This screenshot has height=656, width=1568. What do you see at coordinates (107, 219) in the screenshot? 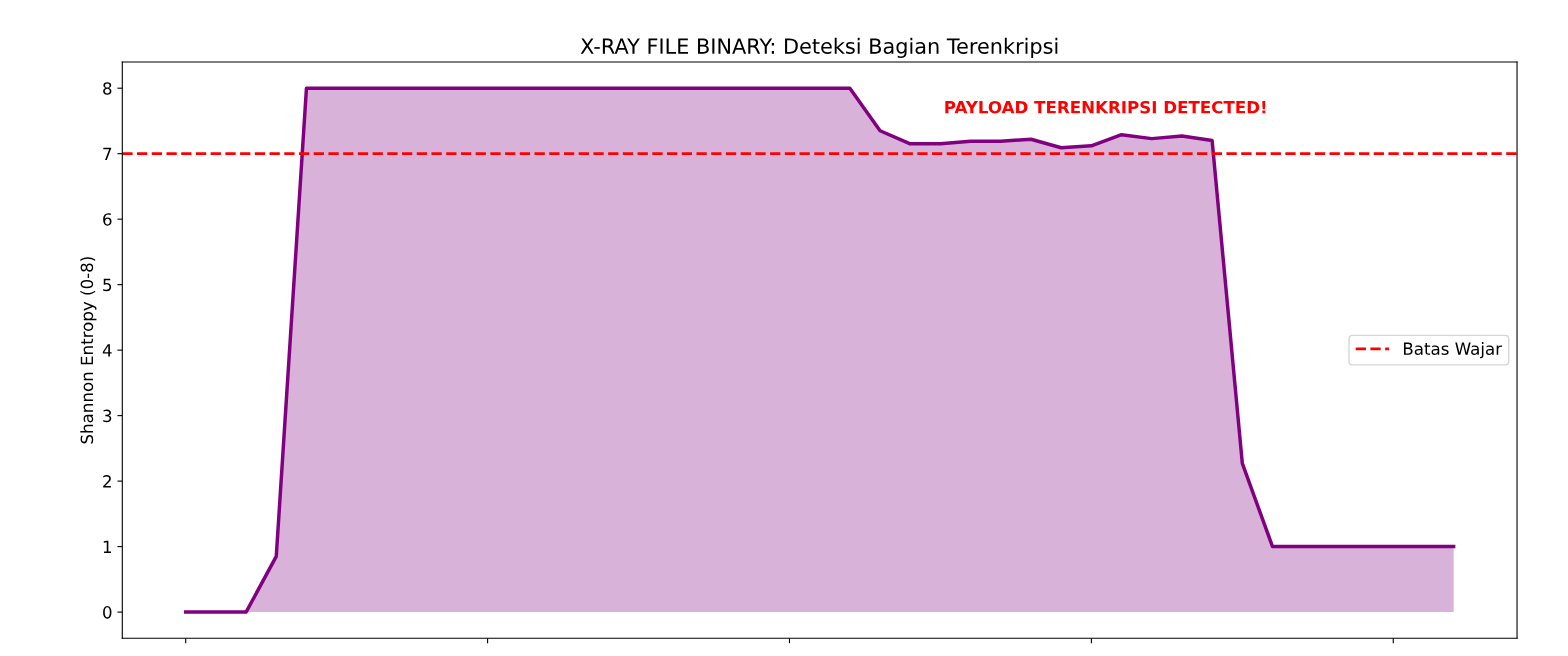
I see `y-tick-label: 6` at bounding box center [107, 219].